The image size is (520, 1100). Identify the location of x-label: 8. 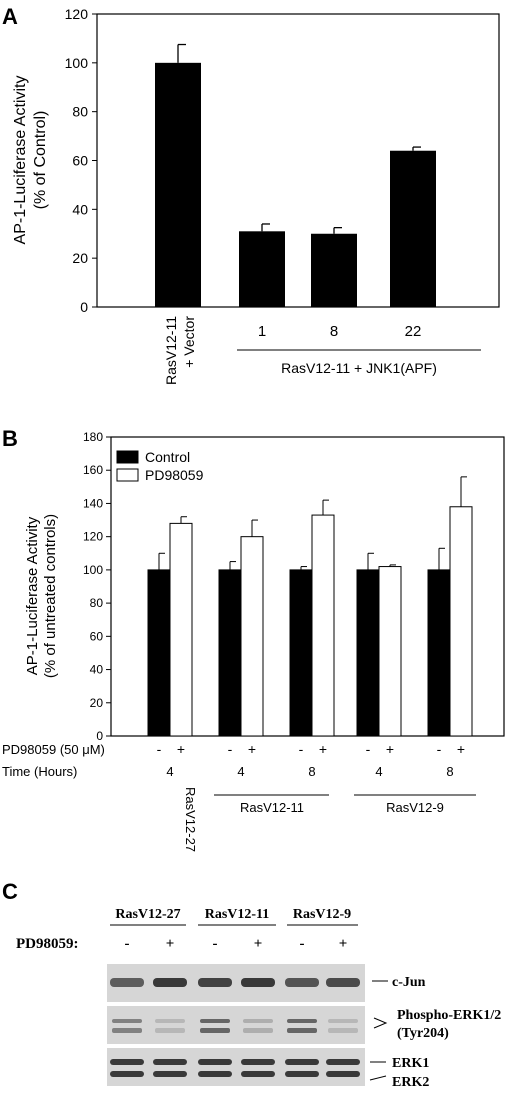
(334, 331).